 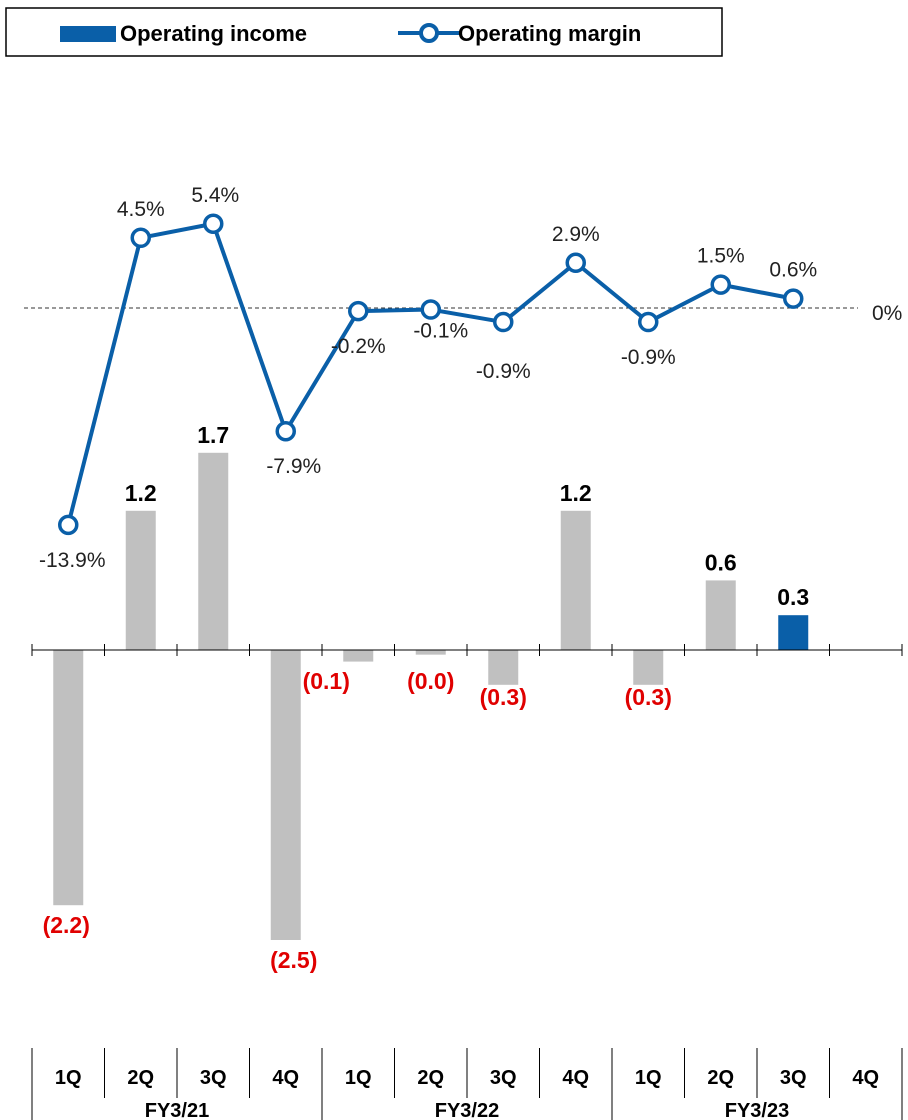 I want to click on margin-value-label: -7.9%, so click(x=293, y=466).